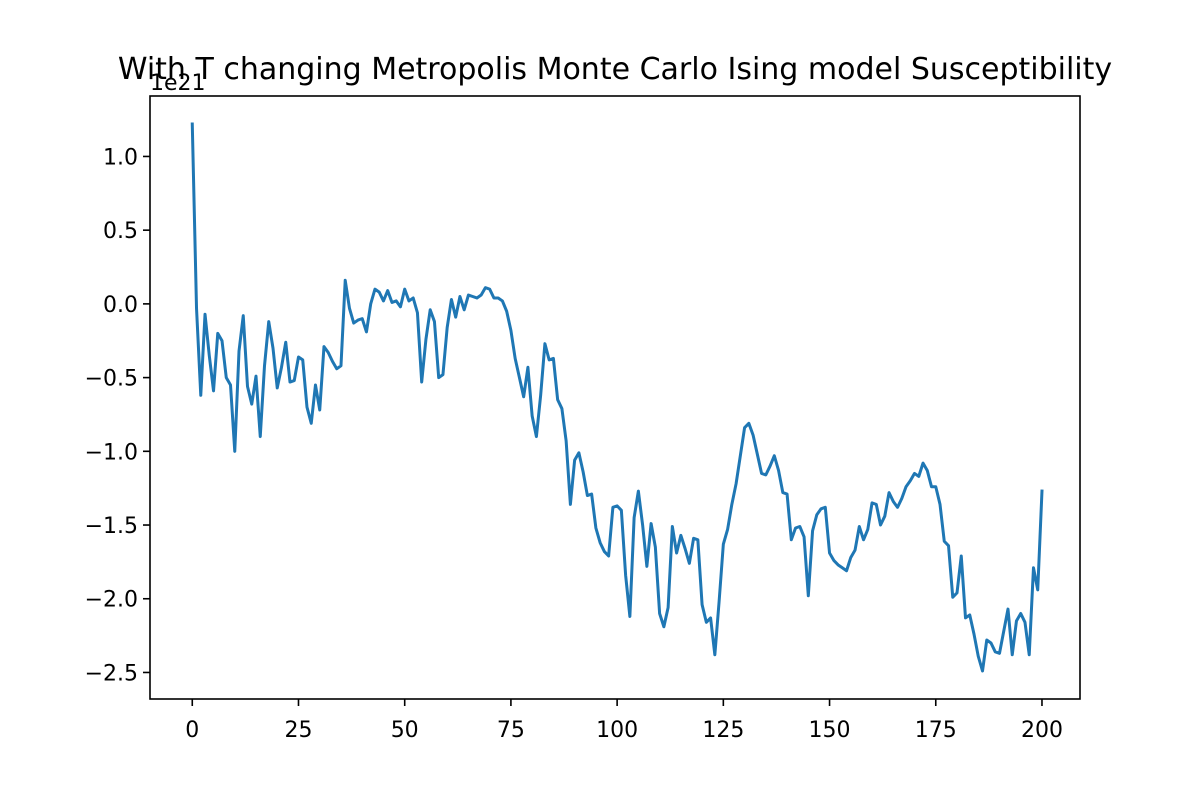  What do you see at coordinates (723, 730) in the screenshot?
I see `x-tick-label: 125` at bounding box center [723, 730].